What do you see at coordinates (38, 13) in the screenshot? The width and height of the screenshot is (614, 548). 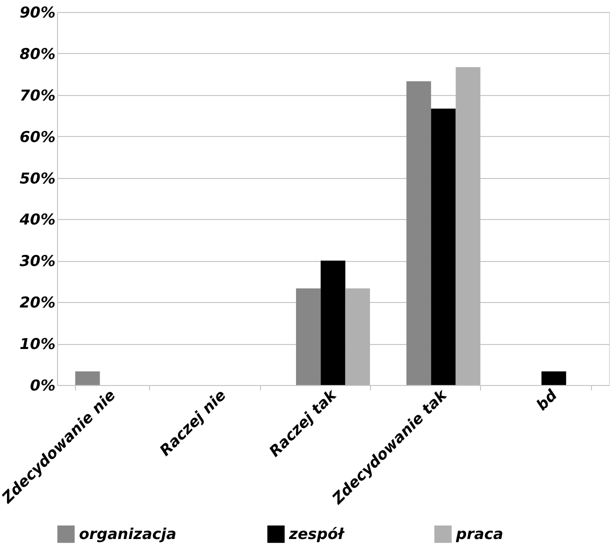 I see `y-tick-label: 90%` at bounding box center [38, 13].